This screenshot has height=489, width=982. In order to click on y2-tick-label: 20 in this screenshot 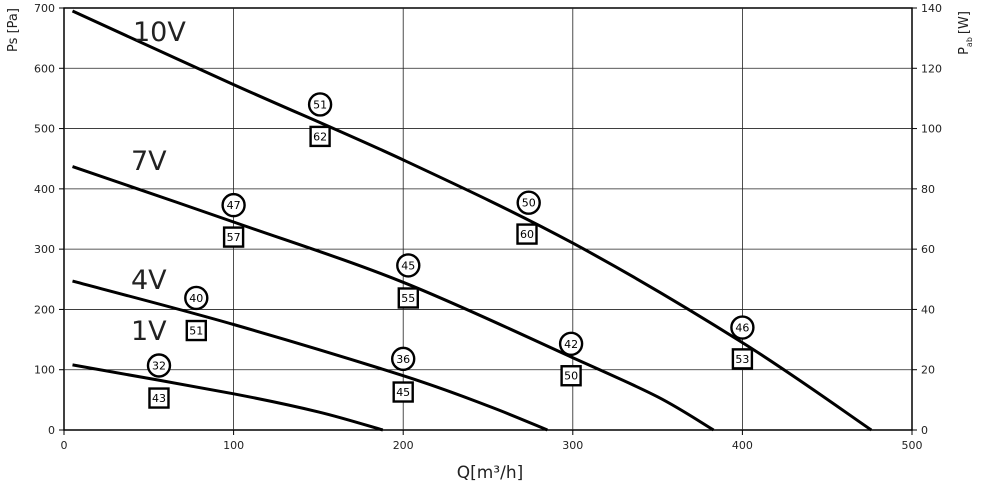, I will do `click(928, 370)`.